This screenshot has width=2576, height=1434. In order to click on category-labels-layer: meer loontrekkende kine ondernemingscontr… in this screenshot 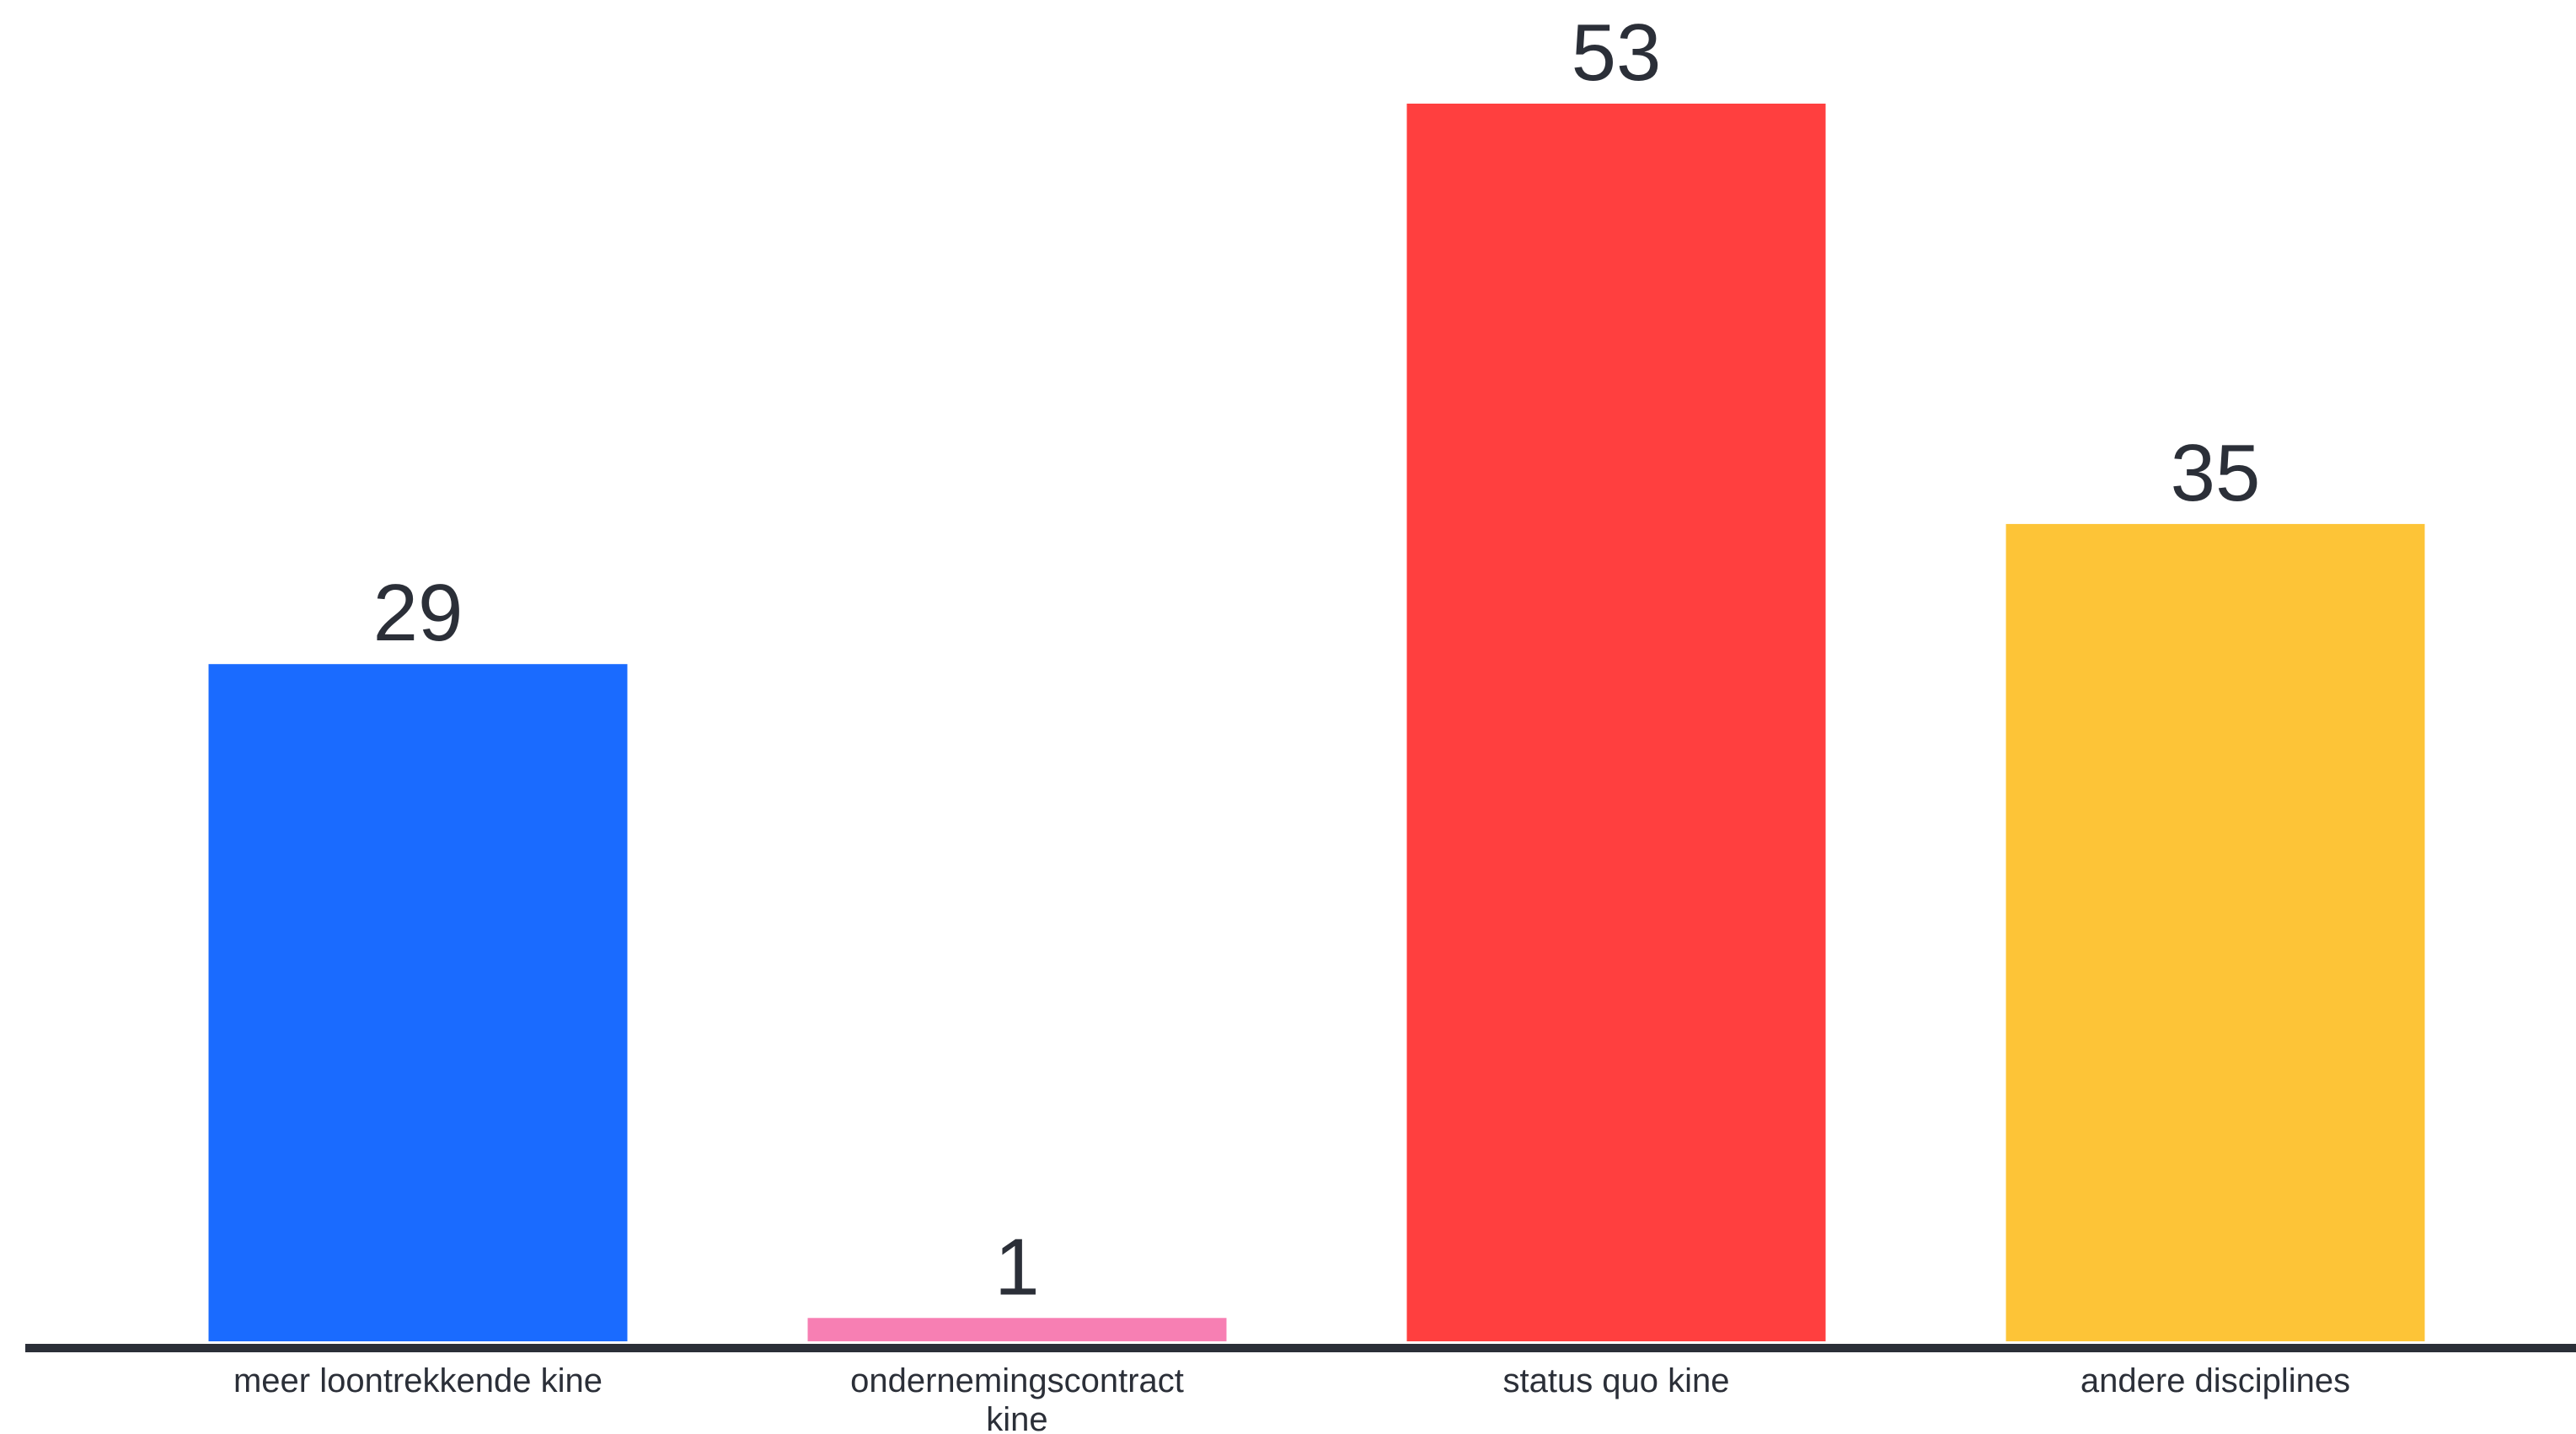, I will do `click(1292, 1398)`.